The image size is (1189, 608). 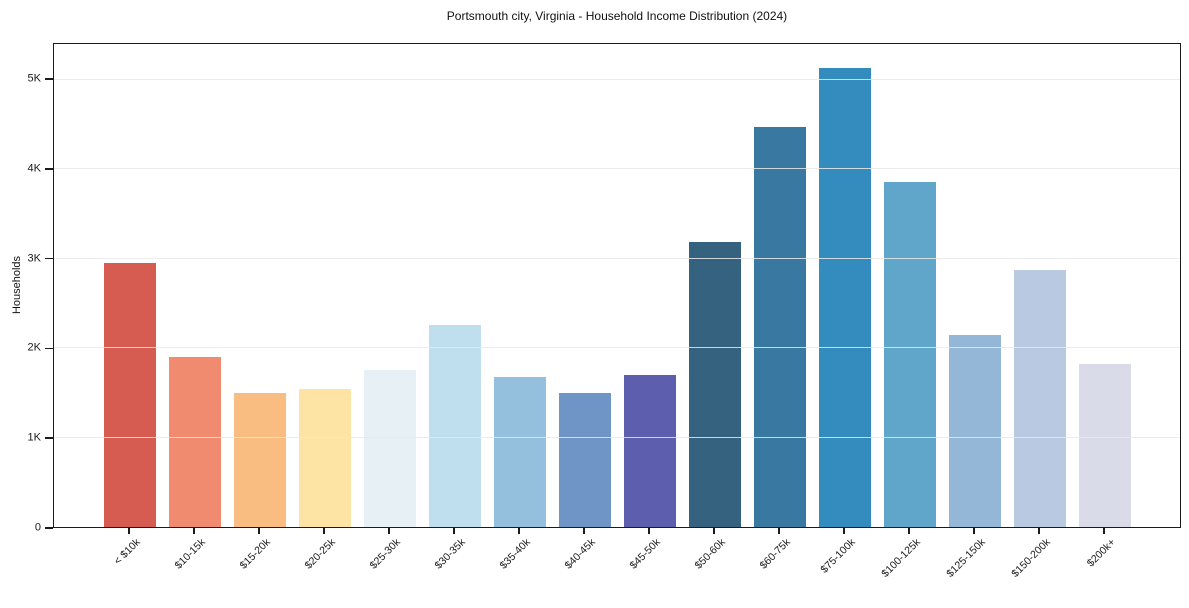 What do you see at coordinates (320, 554) in the screenshot?
I see `x-tick-label: $20-25k` at bounding box center [320, 554].